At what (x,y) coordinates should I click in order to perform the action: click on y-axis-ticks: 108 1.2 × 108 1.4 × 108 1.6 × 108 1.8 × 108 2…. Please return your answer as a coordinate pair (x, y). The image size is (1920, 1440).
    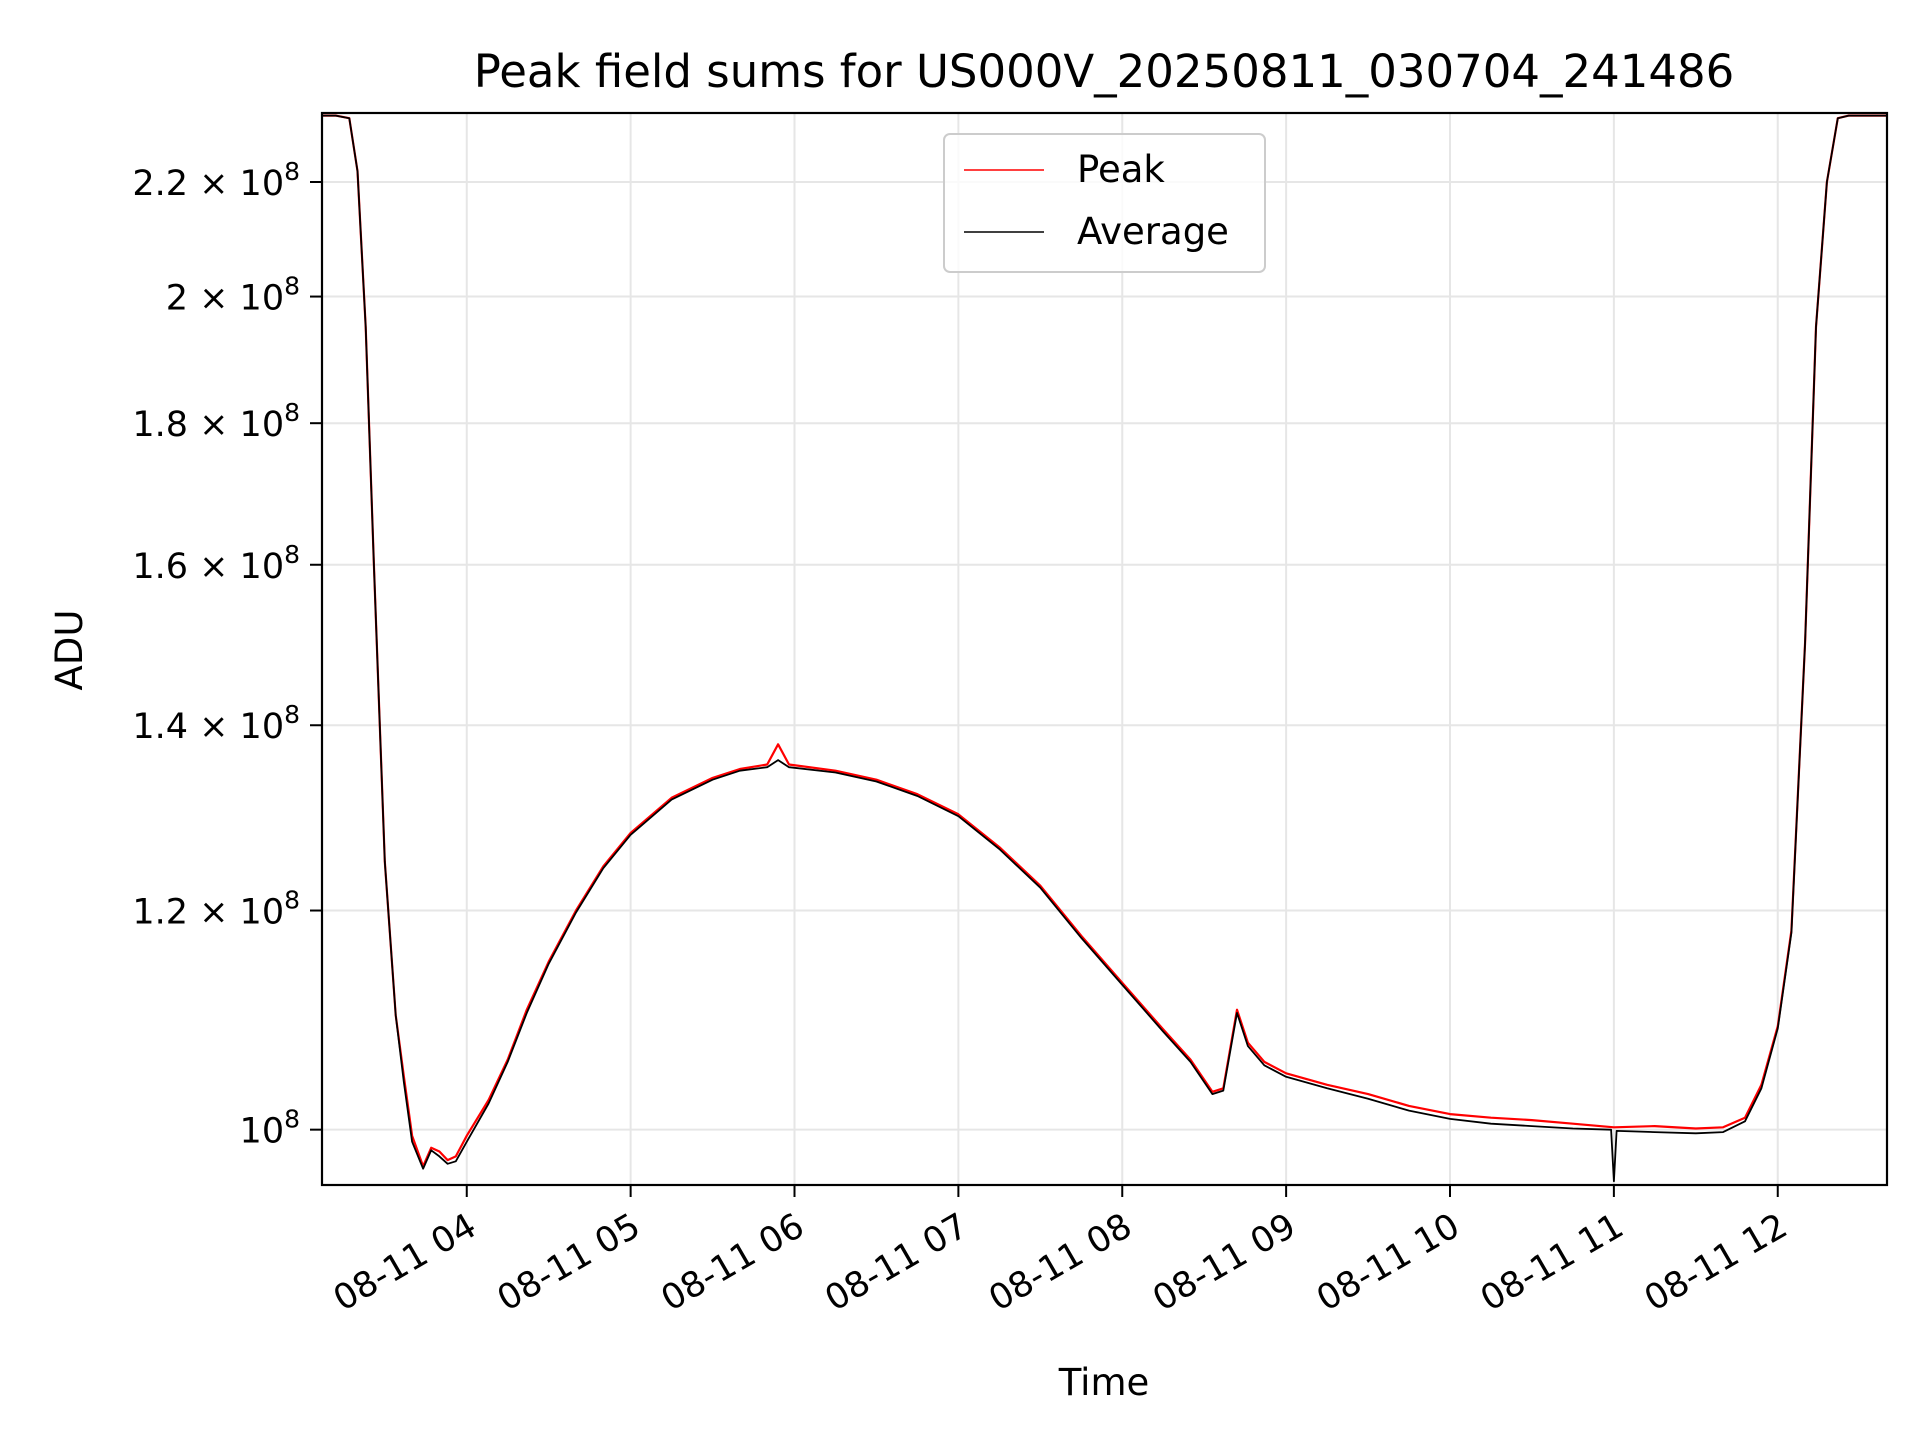
    Looking at the image, I should click on (227, 654).